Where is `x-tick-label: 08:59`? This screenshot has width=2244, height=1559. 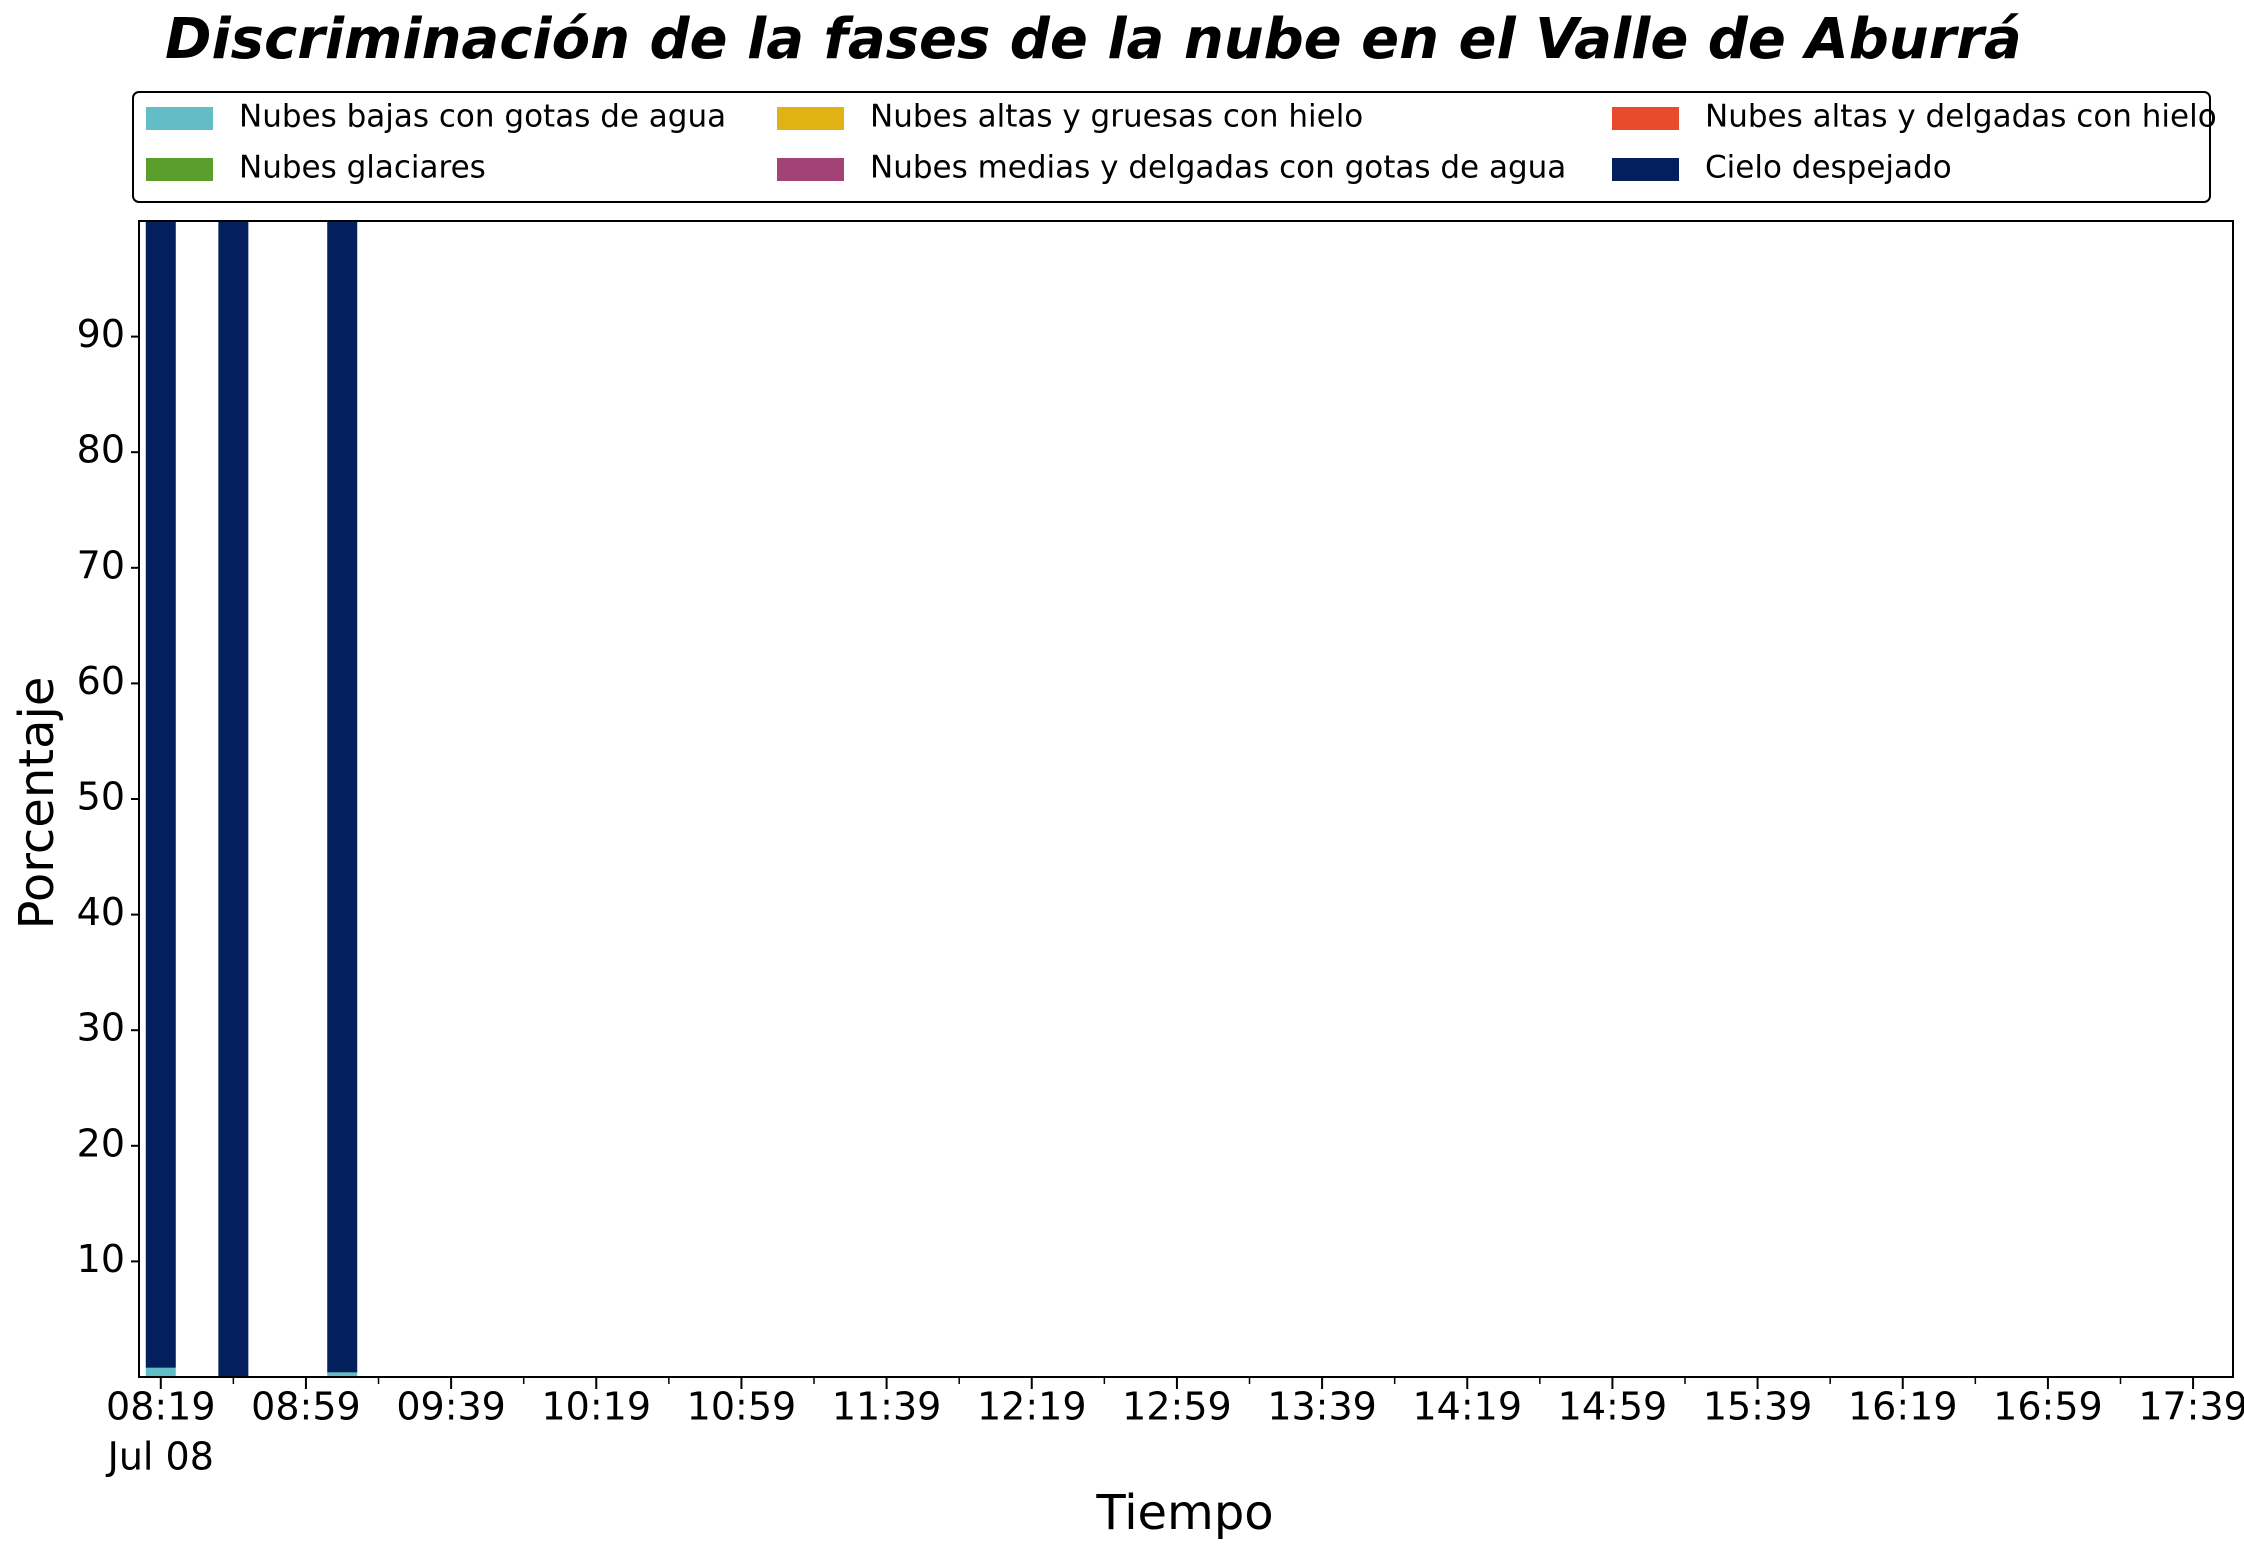
x-tick-label: 08:59 is located at coordinates (306, 1407).